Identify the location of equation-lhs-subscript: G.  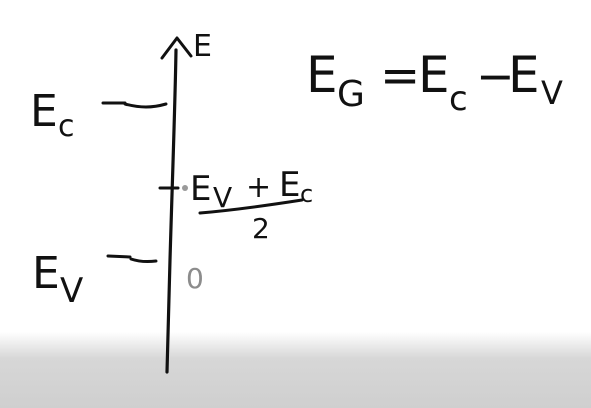
(351, 94).